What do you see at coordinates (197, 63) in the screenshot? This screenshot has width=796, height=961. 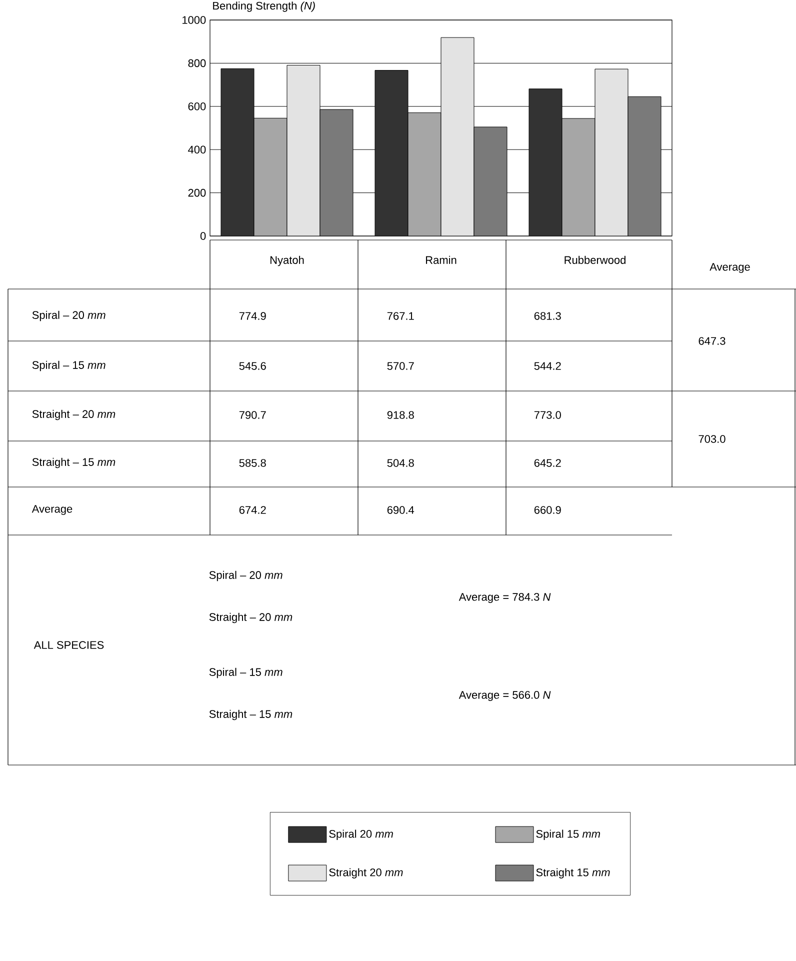 I see `y-tick-label: 800` at bounding box center [197, 63].